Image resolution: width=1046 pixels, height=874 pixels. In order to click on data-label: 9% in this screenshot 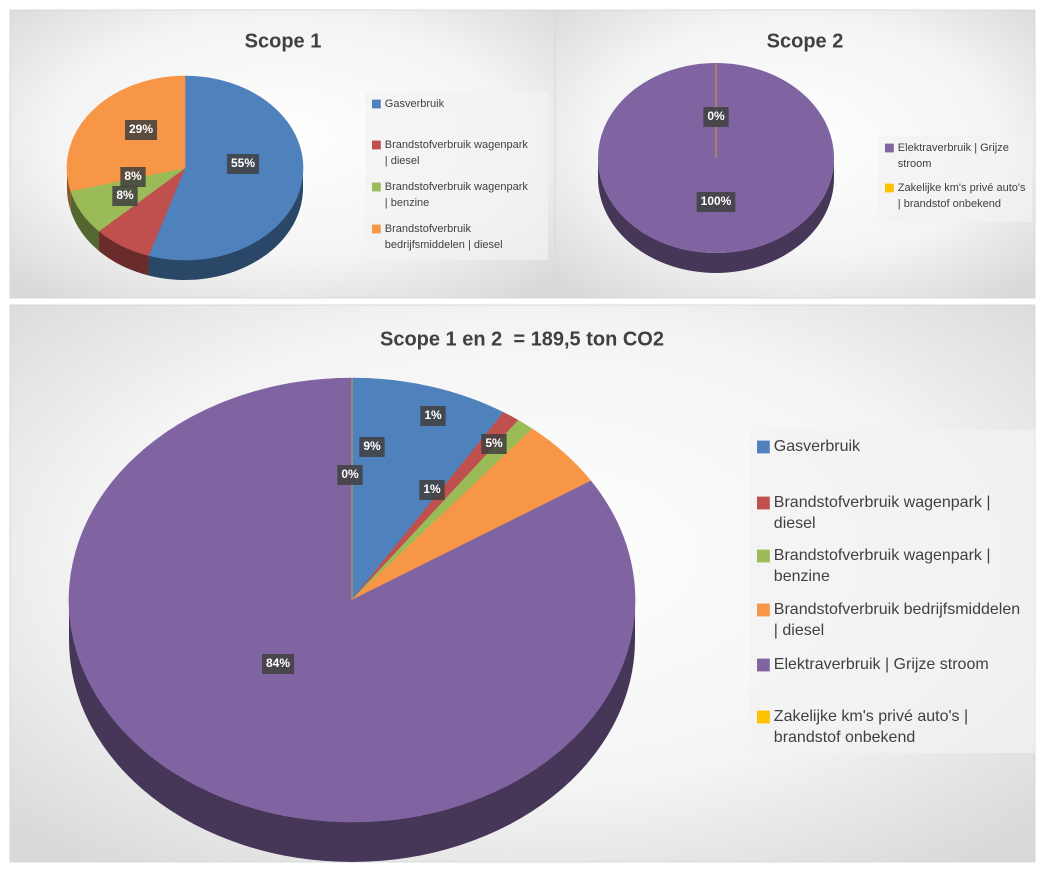, I will do `click(372, 447)`.